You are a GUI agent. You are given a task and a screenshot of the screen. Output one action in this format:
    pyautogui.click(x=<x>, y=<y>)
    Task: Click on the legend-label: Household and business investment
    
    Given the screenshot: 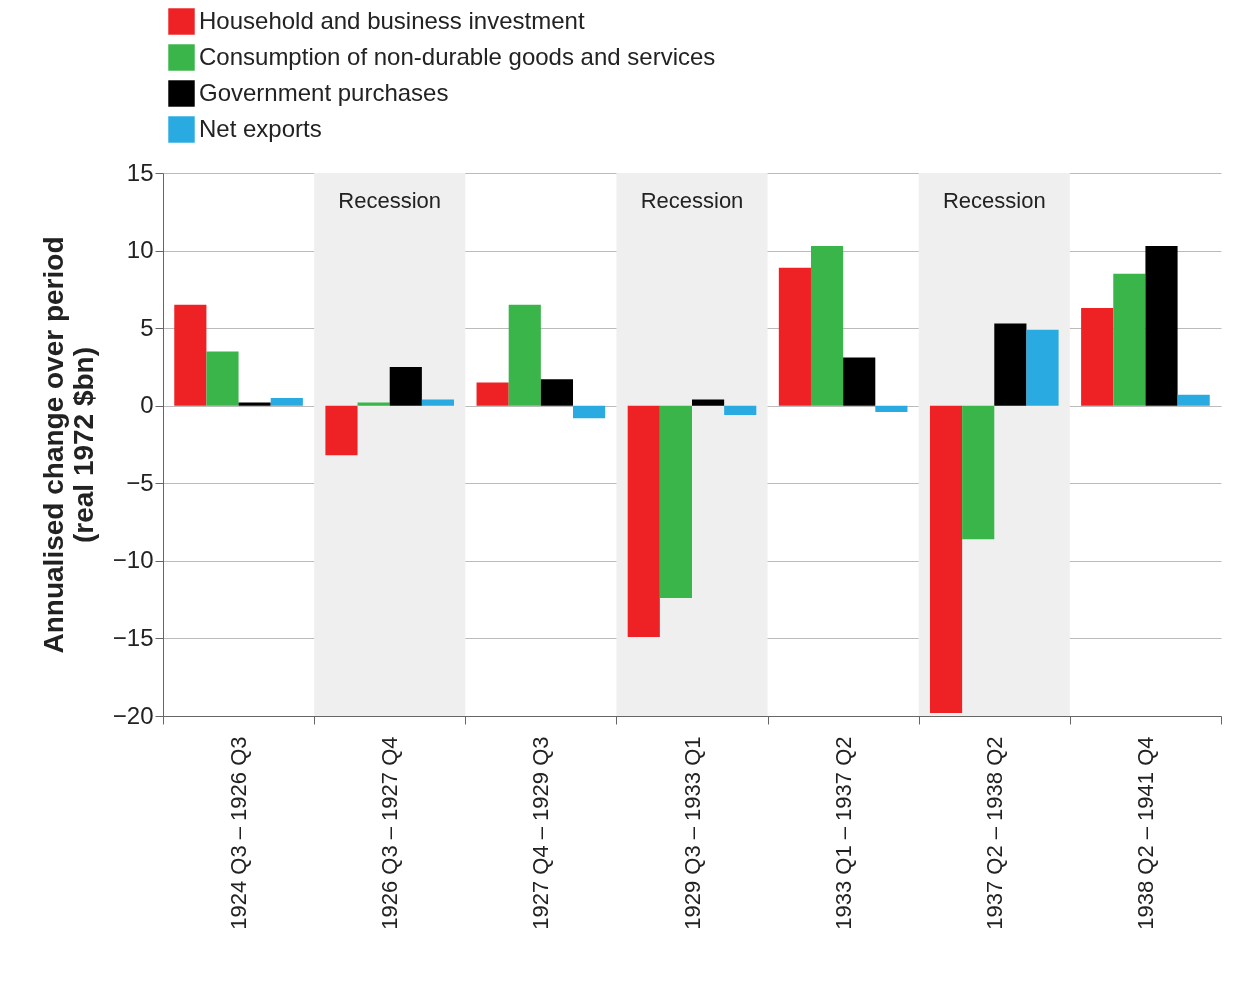 What is the action you would take?
    pyautogui.click(x=392, y=20)
    